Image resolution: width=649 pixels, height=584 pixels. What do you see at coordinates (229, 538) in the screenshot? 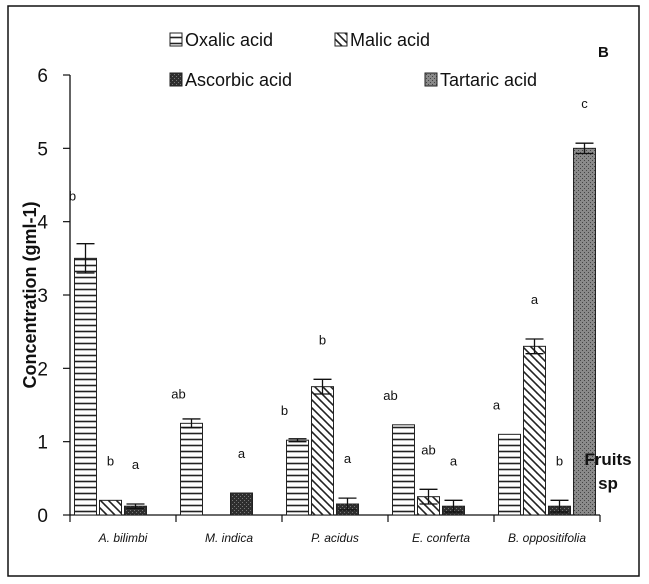
I see `x-tick-label: M. indica` at bounding box center [229, 538].